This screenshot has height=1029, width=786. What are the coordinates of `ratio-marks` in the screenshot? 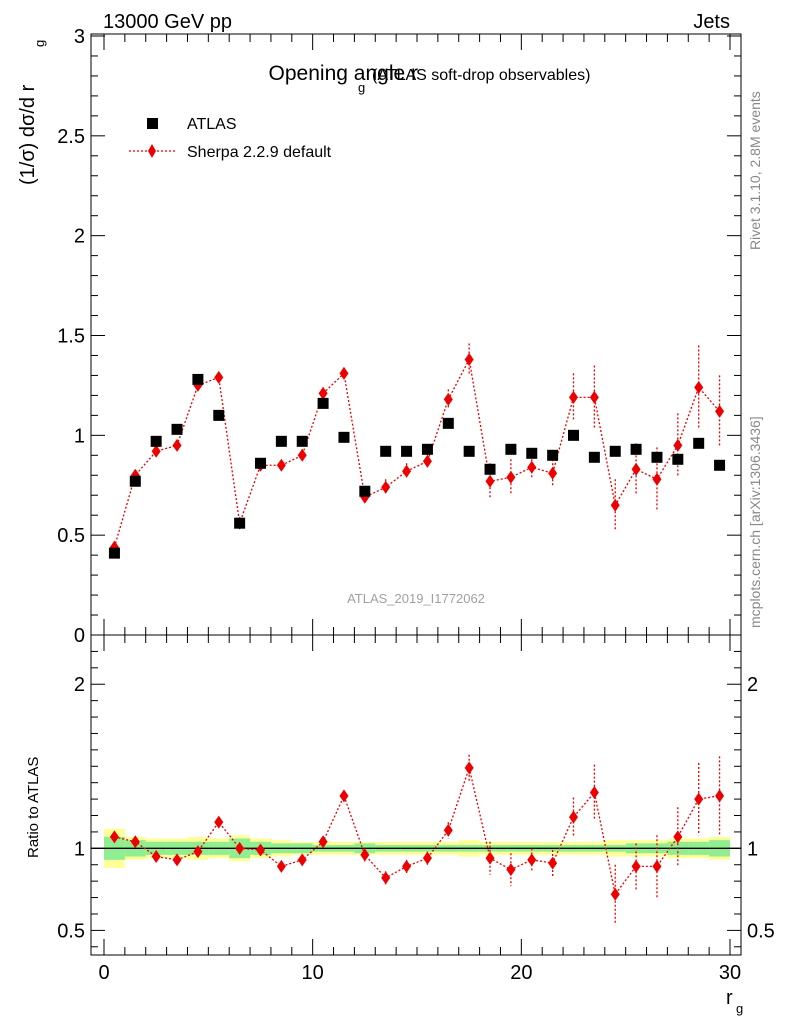 It's located at (417, 839).